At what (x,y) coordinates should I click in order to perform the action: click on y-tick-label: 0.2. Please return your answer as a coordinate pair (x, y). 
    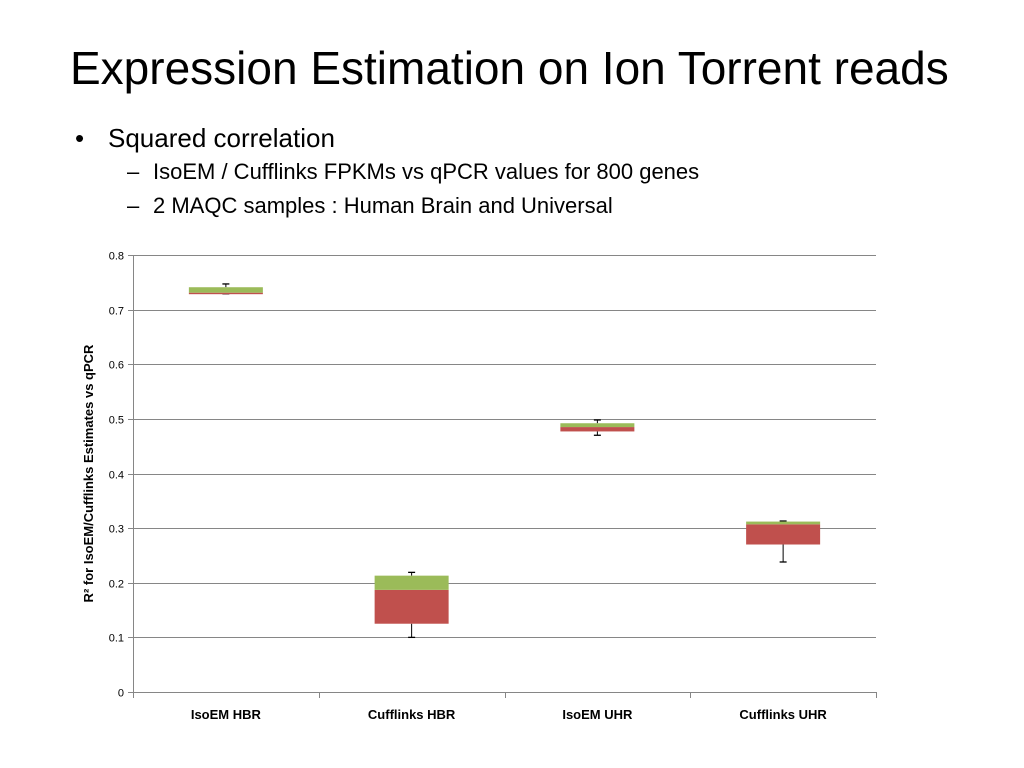
    Looking at the image, I should click on (116, 585).